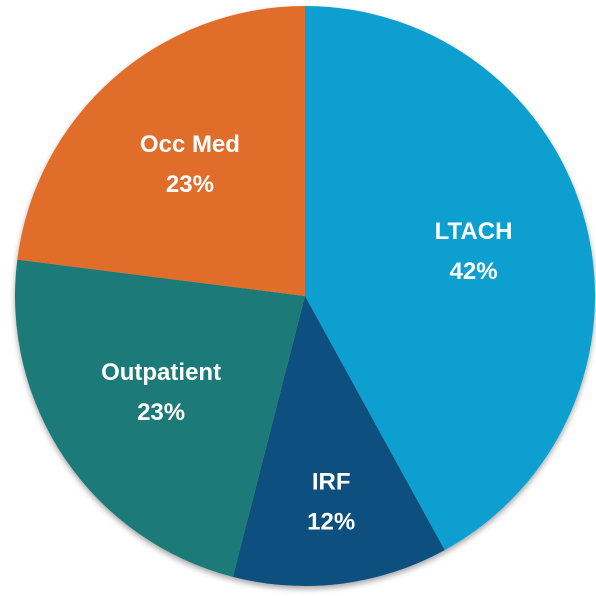 The height and width of the screenshot is (596, 596). Describe the element at coordinates (190, 144) in the screenshot. I see `slice-label: Occ Med` at that location.